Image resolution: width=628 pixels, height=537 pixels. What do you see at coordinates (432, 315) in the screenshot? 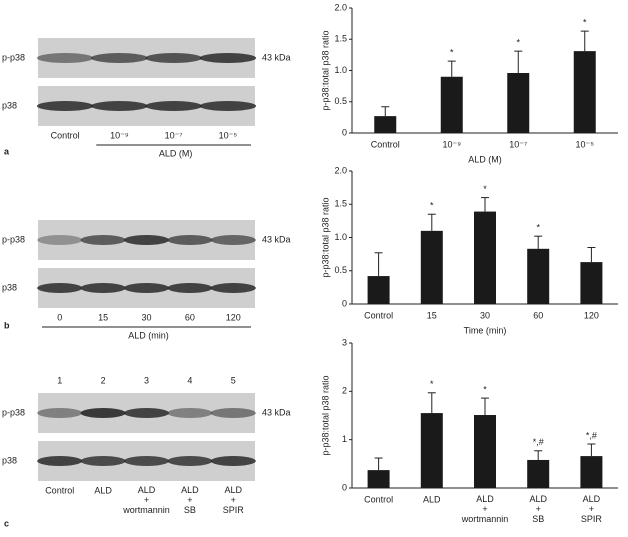
I see `x-tick-label: 15` at bounding box center [432, 315].